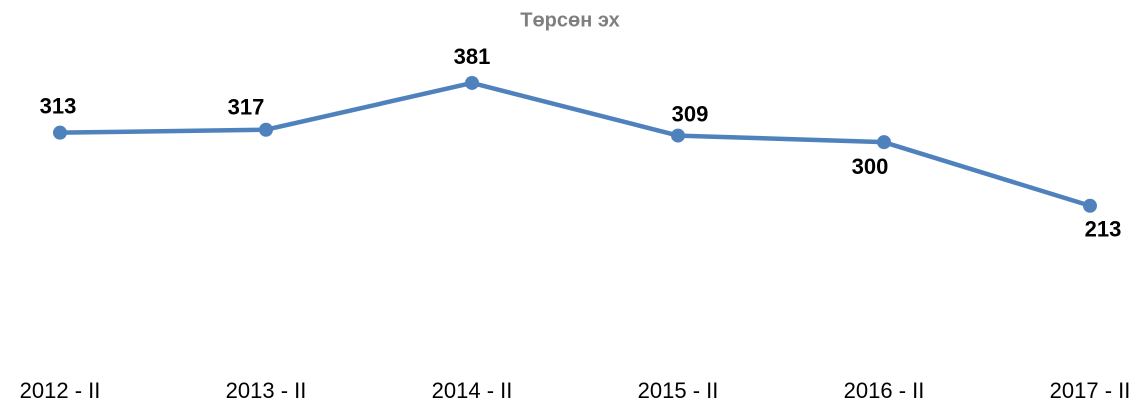 Image resolution: width=1141 pixels, height=404 pixels. I want to click on x-tick-label: 2015 - II, so click(678, 390).